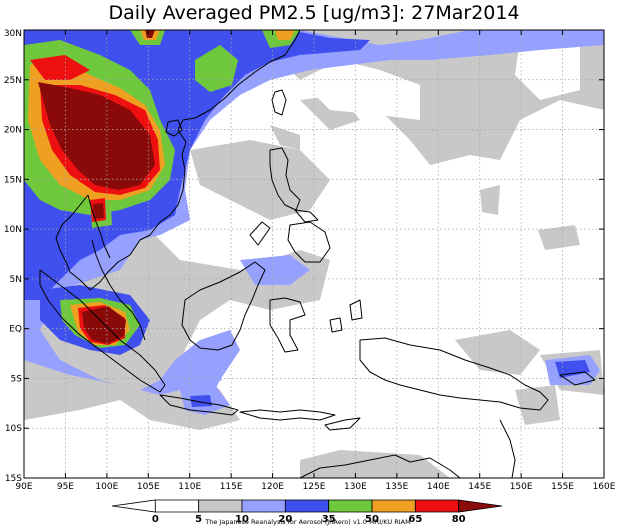  Describe the element at coordinates (577, 378) in the screenshot. I see `coastline-new-britain` at that location.